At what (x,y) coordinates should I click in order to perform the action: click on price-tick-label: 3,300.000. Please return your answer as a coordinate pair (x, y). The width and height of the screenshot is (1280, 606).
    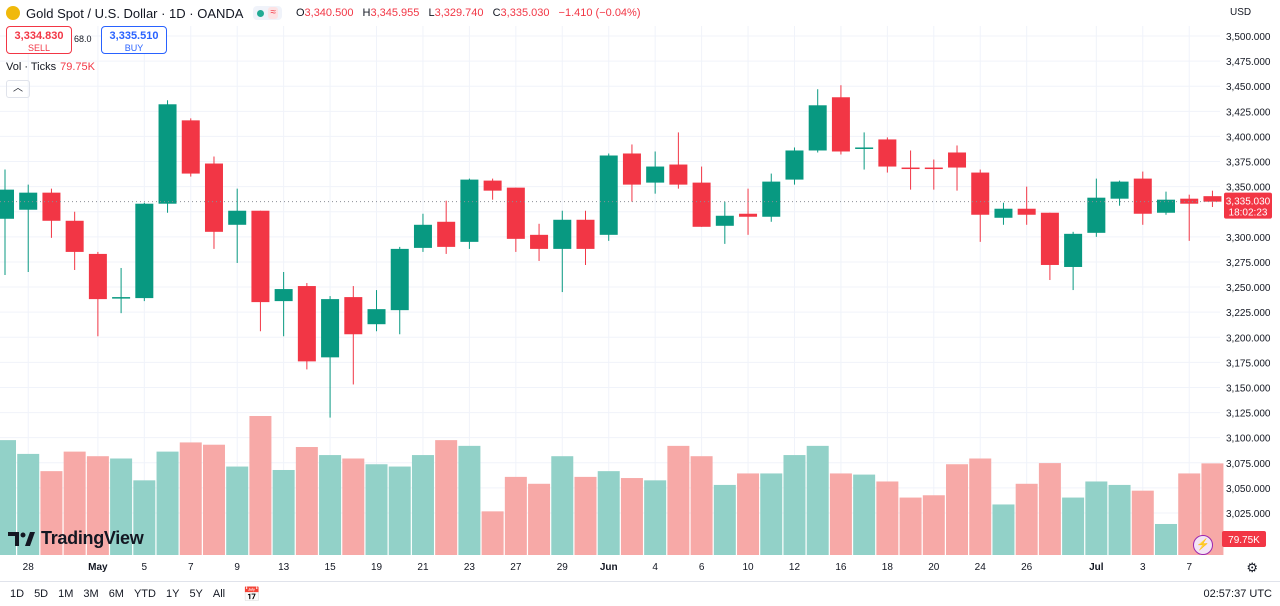
    Looking at the image, I should click on (1248, 238).